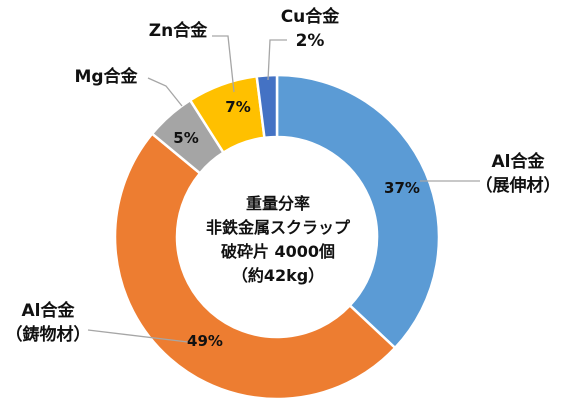  What do you see at coordinates (277, 60) in the screenshot?
I see `leader-line-cu` at bounding box center [277, 60].